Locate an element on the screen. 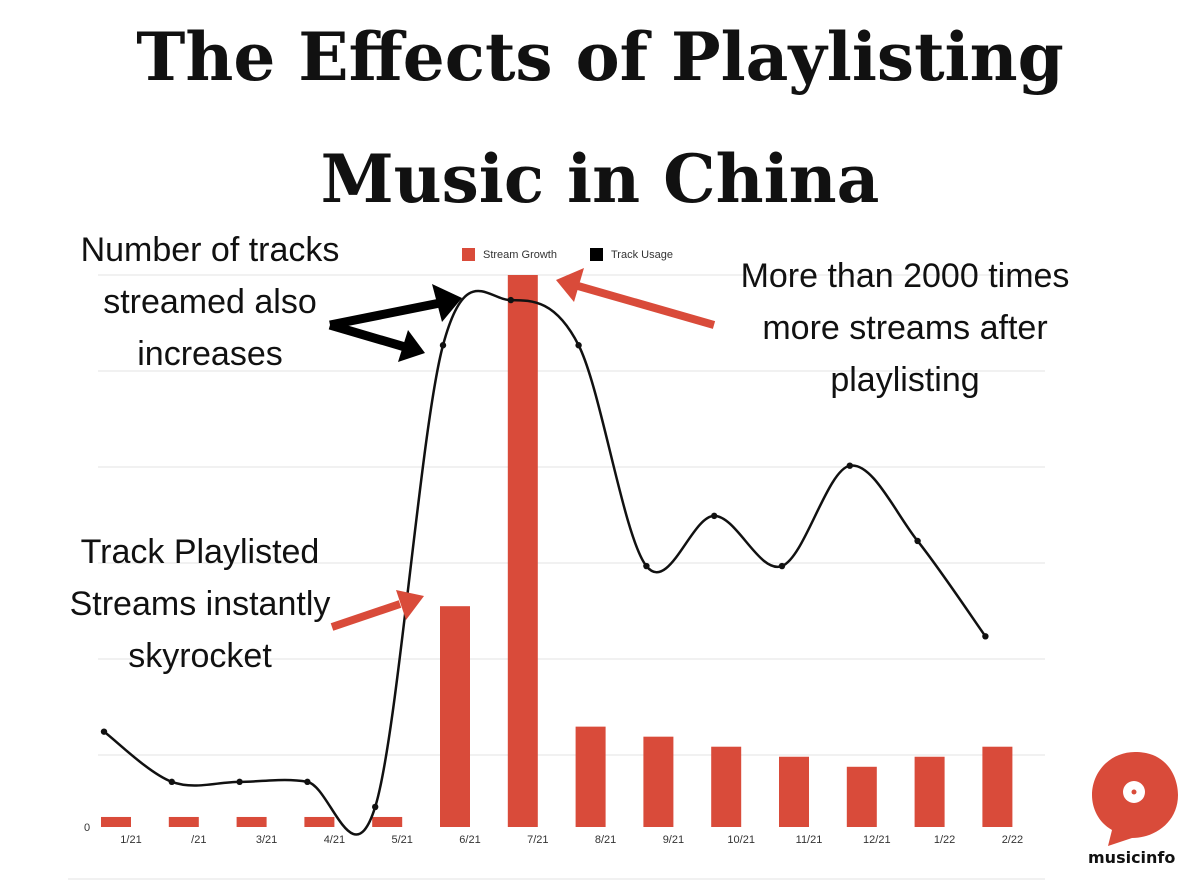  chart-title-line2: Music in China is located at coordinates (600, 179).